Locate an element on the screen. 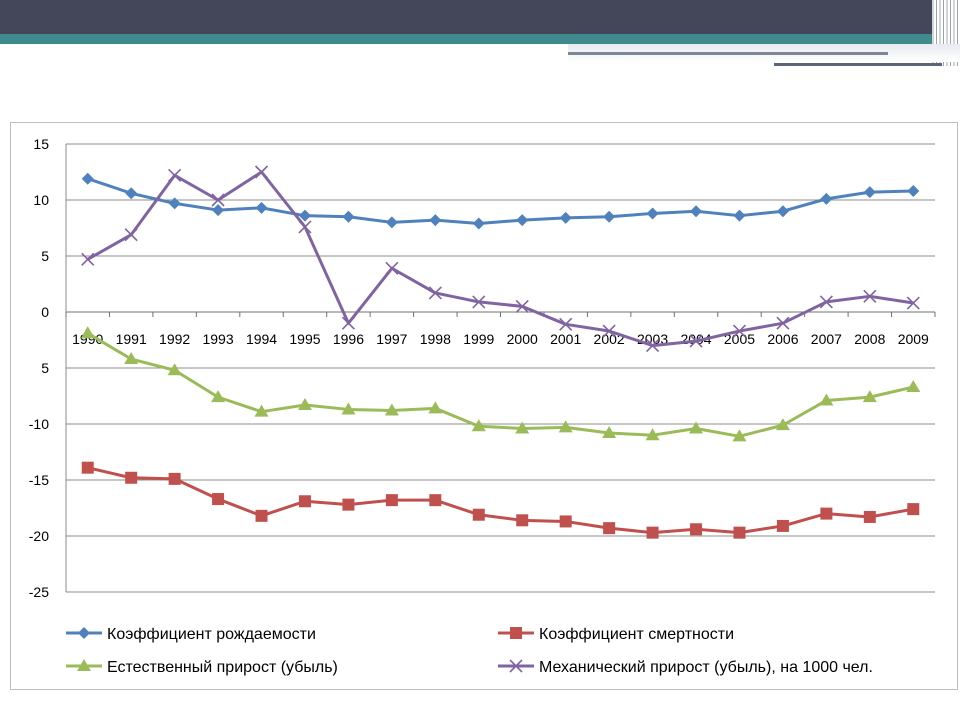  y-tick-label: -20 is located at coordinates (39, 536).